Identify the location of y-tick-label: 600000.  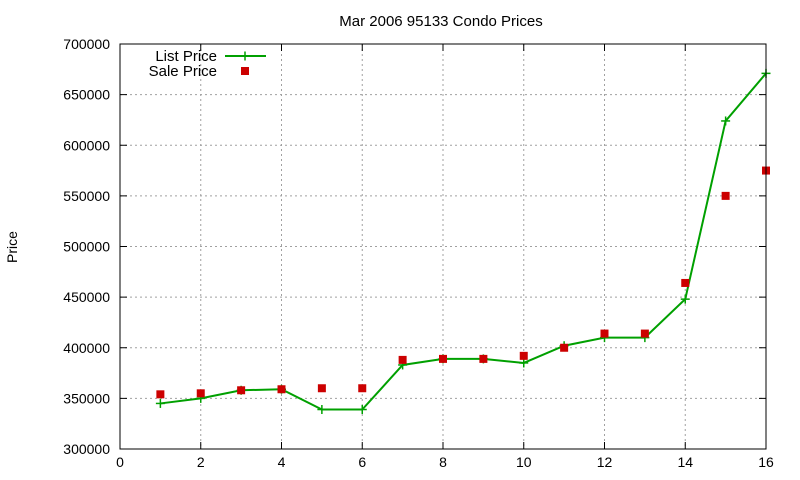
(86, 145).